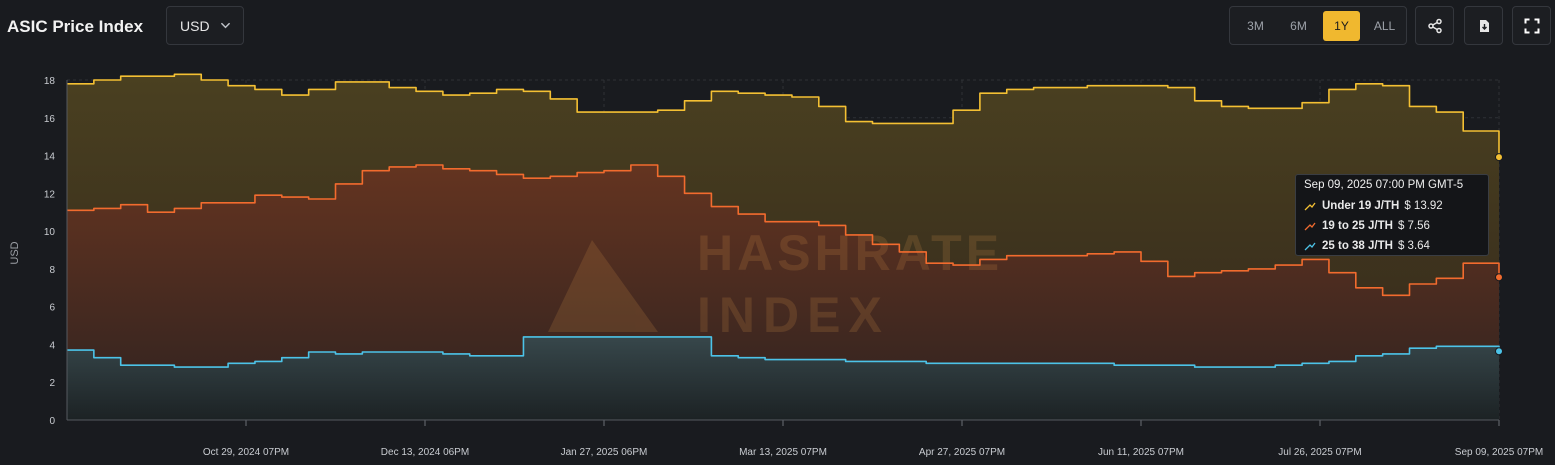  I want to click on share-button, so click(1434, 25).